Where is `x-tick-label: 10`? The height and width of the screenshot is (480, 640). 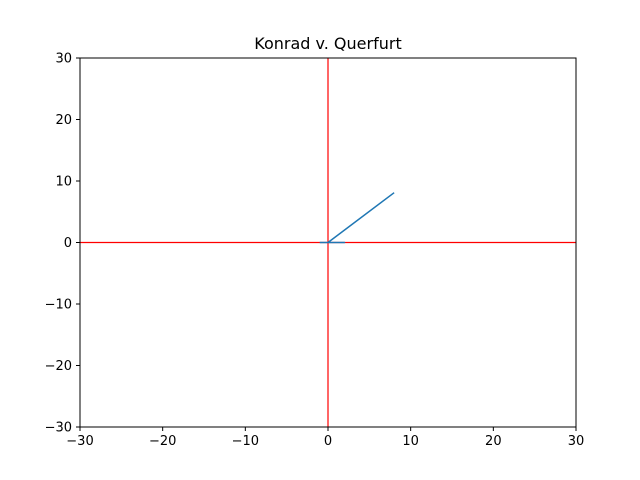 x-tick-label: 10 is located at coordinates (410, 441).